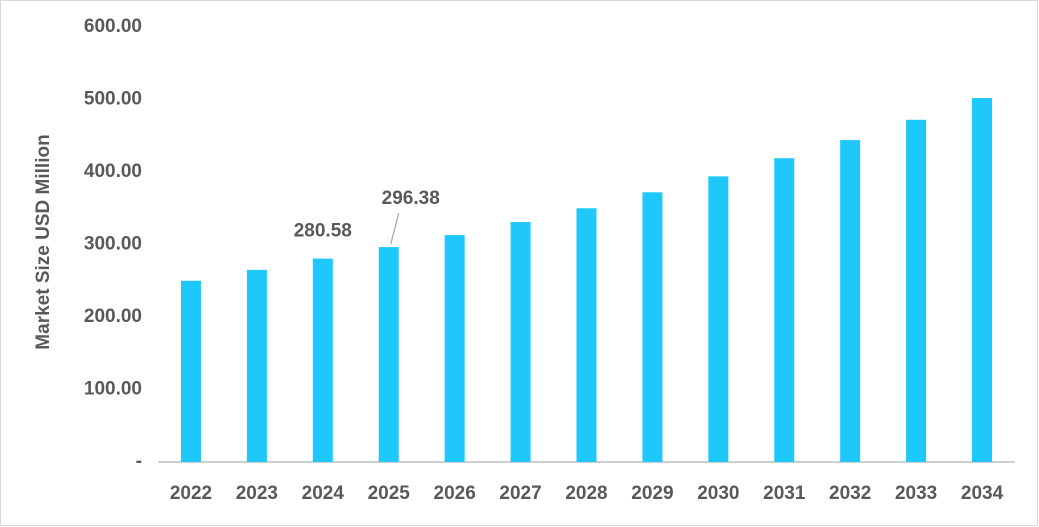  I want to click on x-tick-label: 2028, so click(586, 493).